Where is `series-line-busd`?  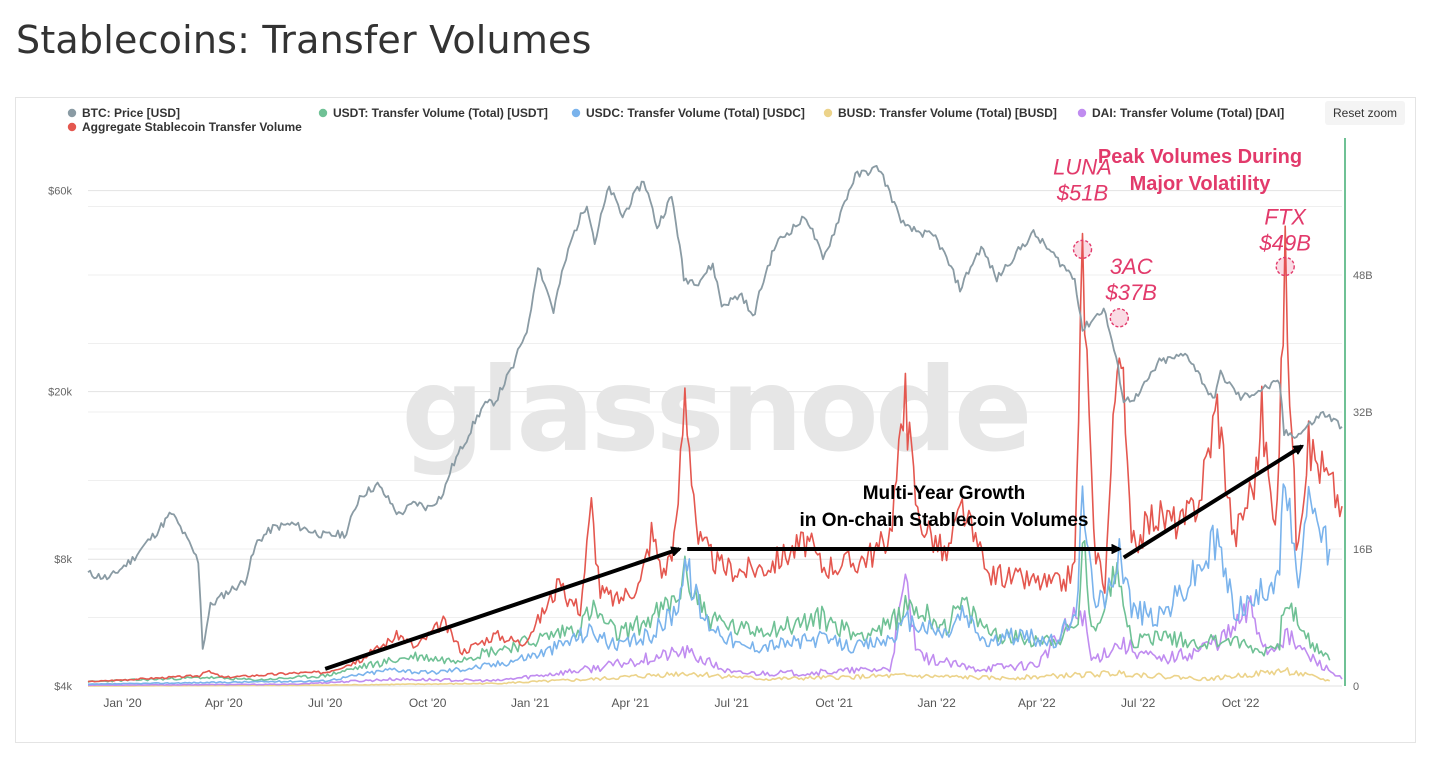
series-line-busd is located at coordinates (709, 677).